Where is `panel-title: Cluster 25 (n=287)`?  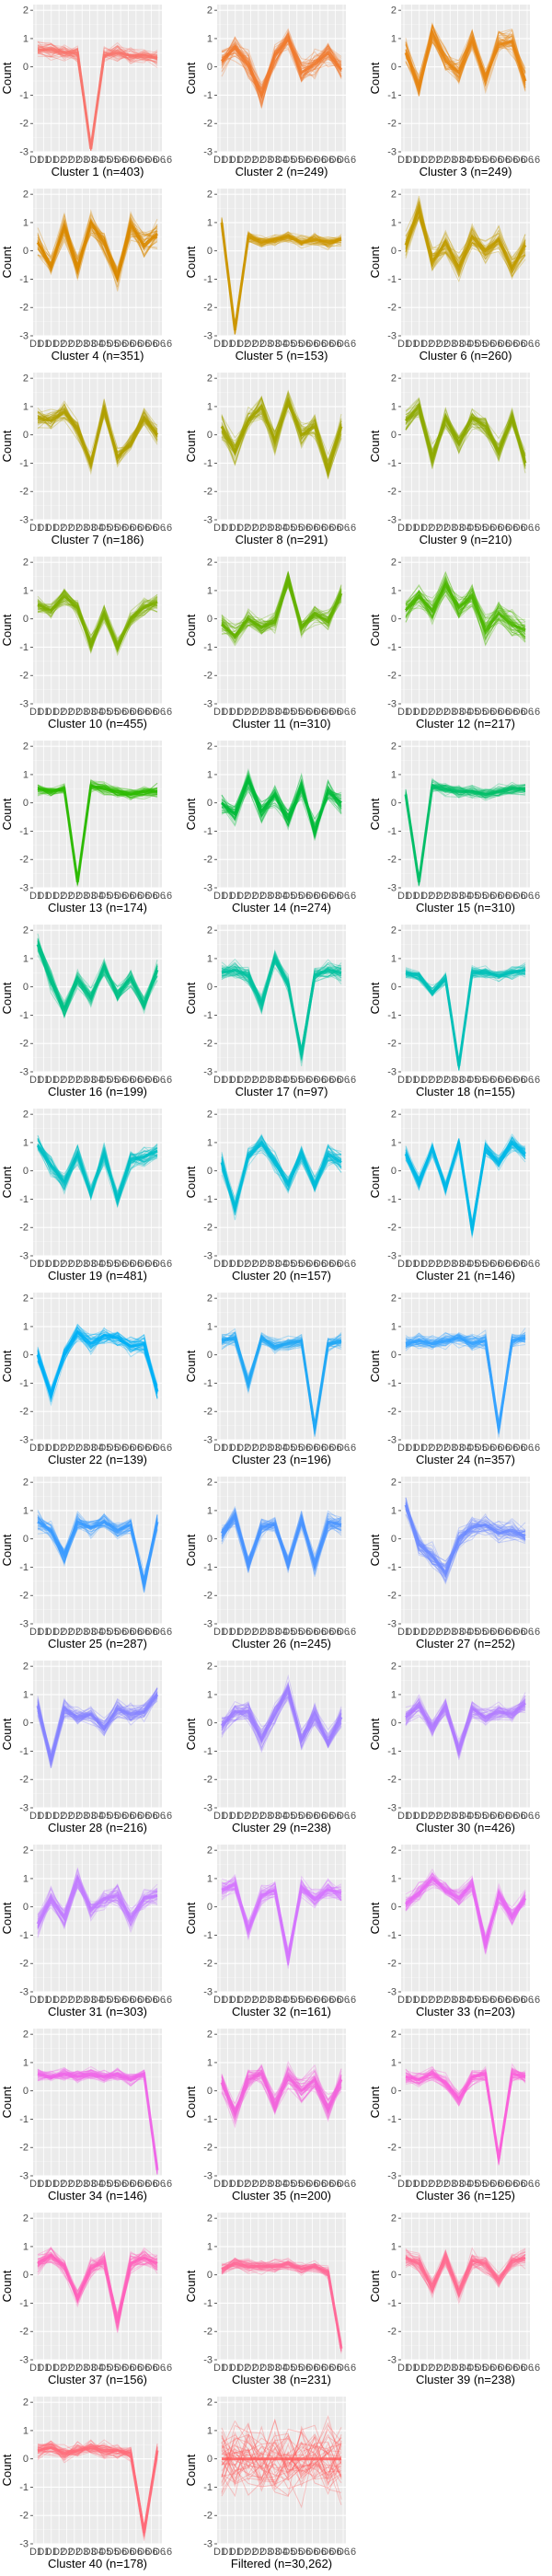
panel-title: Cluster 25 (n=287) is located at coordinates (97, 1643).